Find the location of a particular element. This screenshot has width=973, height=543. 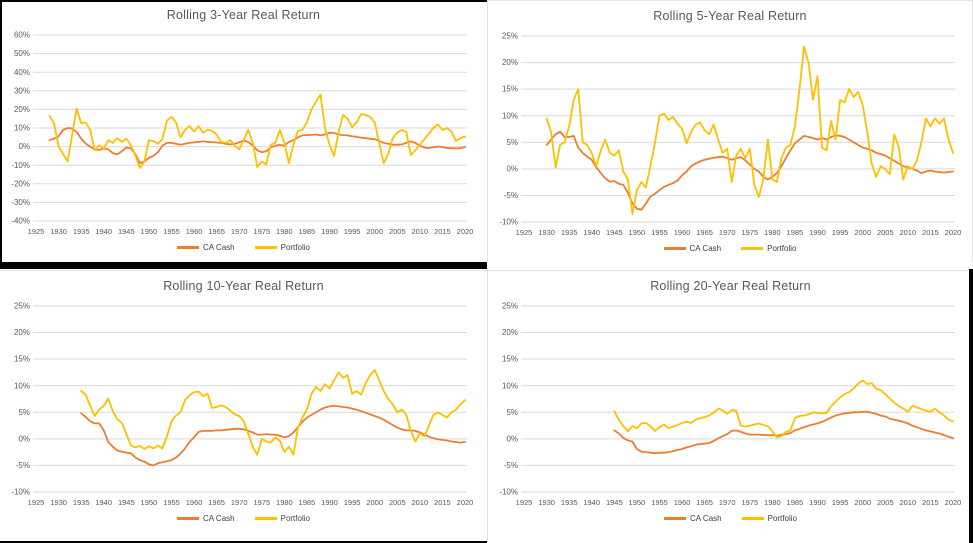

chart-title: Rolling 5-Year Real Return is located at coordinates (730, 16).